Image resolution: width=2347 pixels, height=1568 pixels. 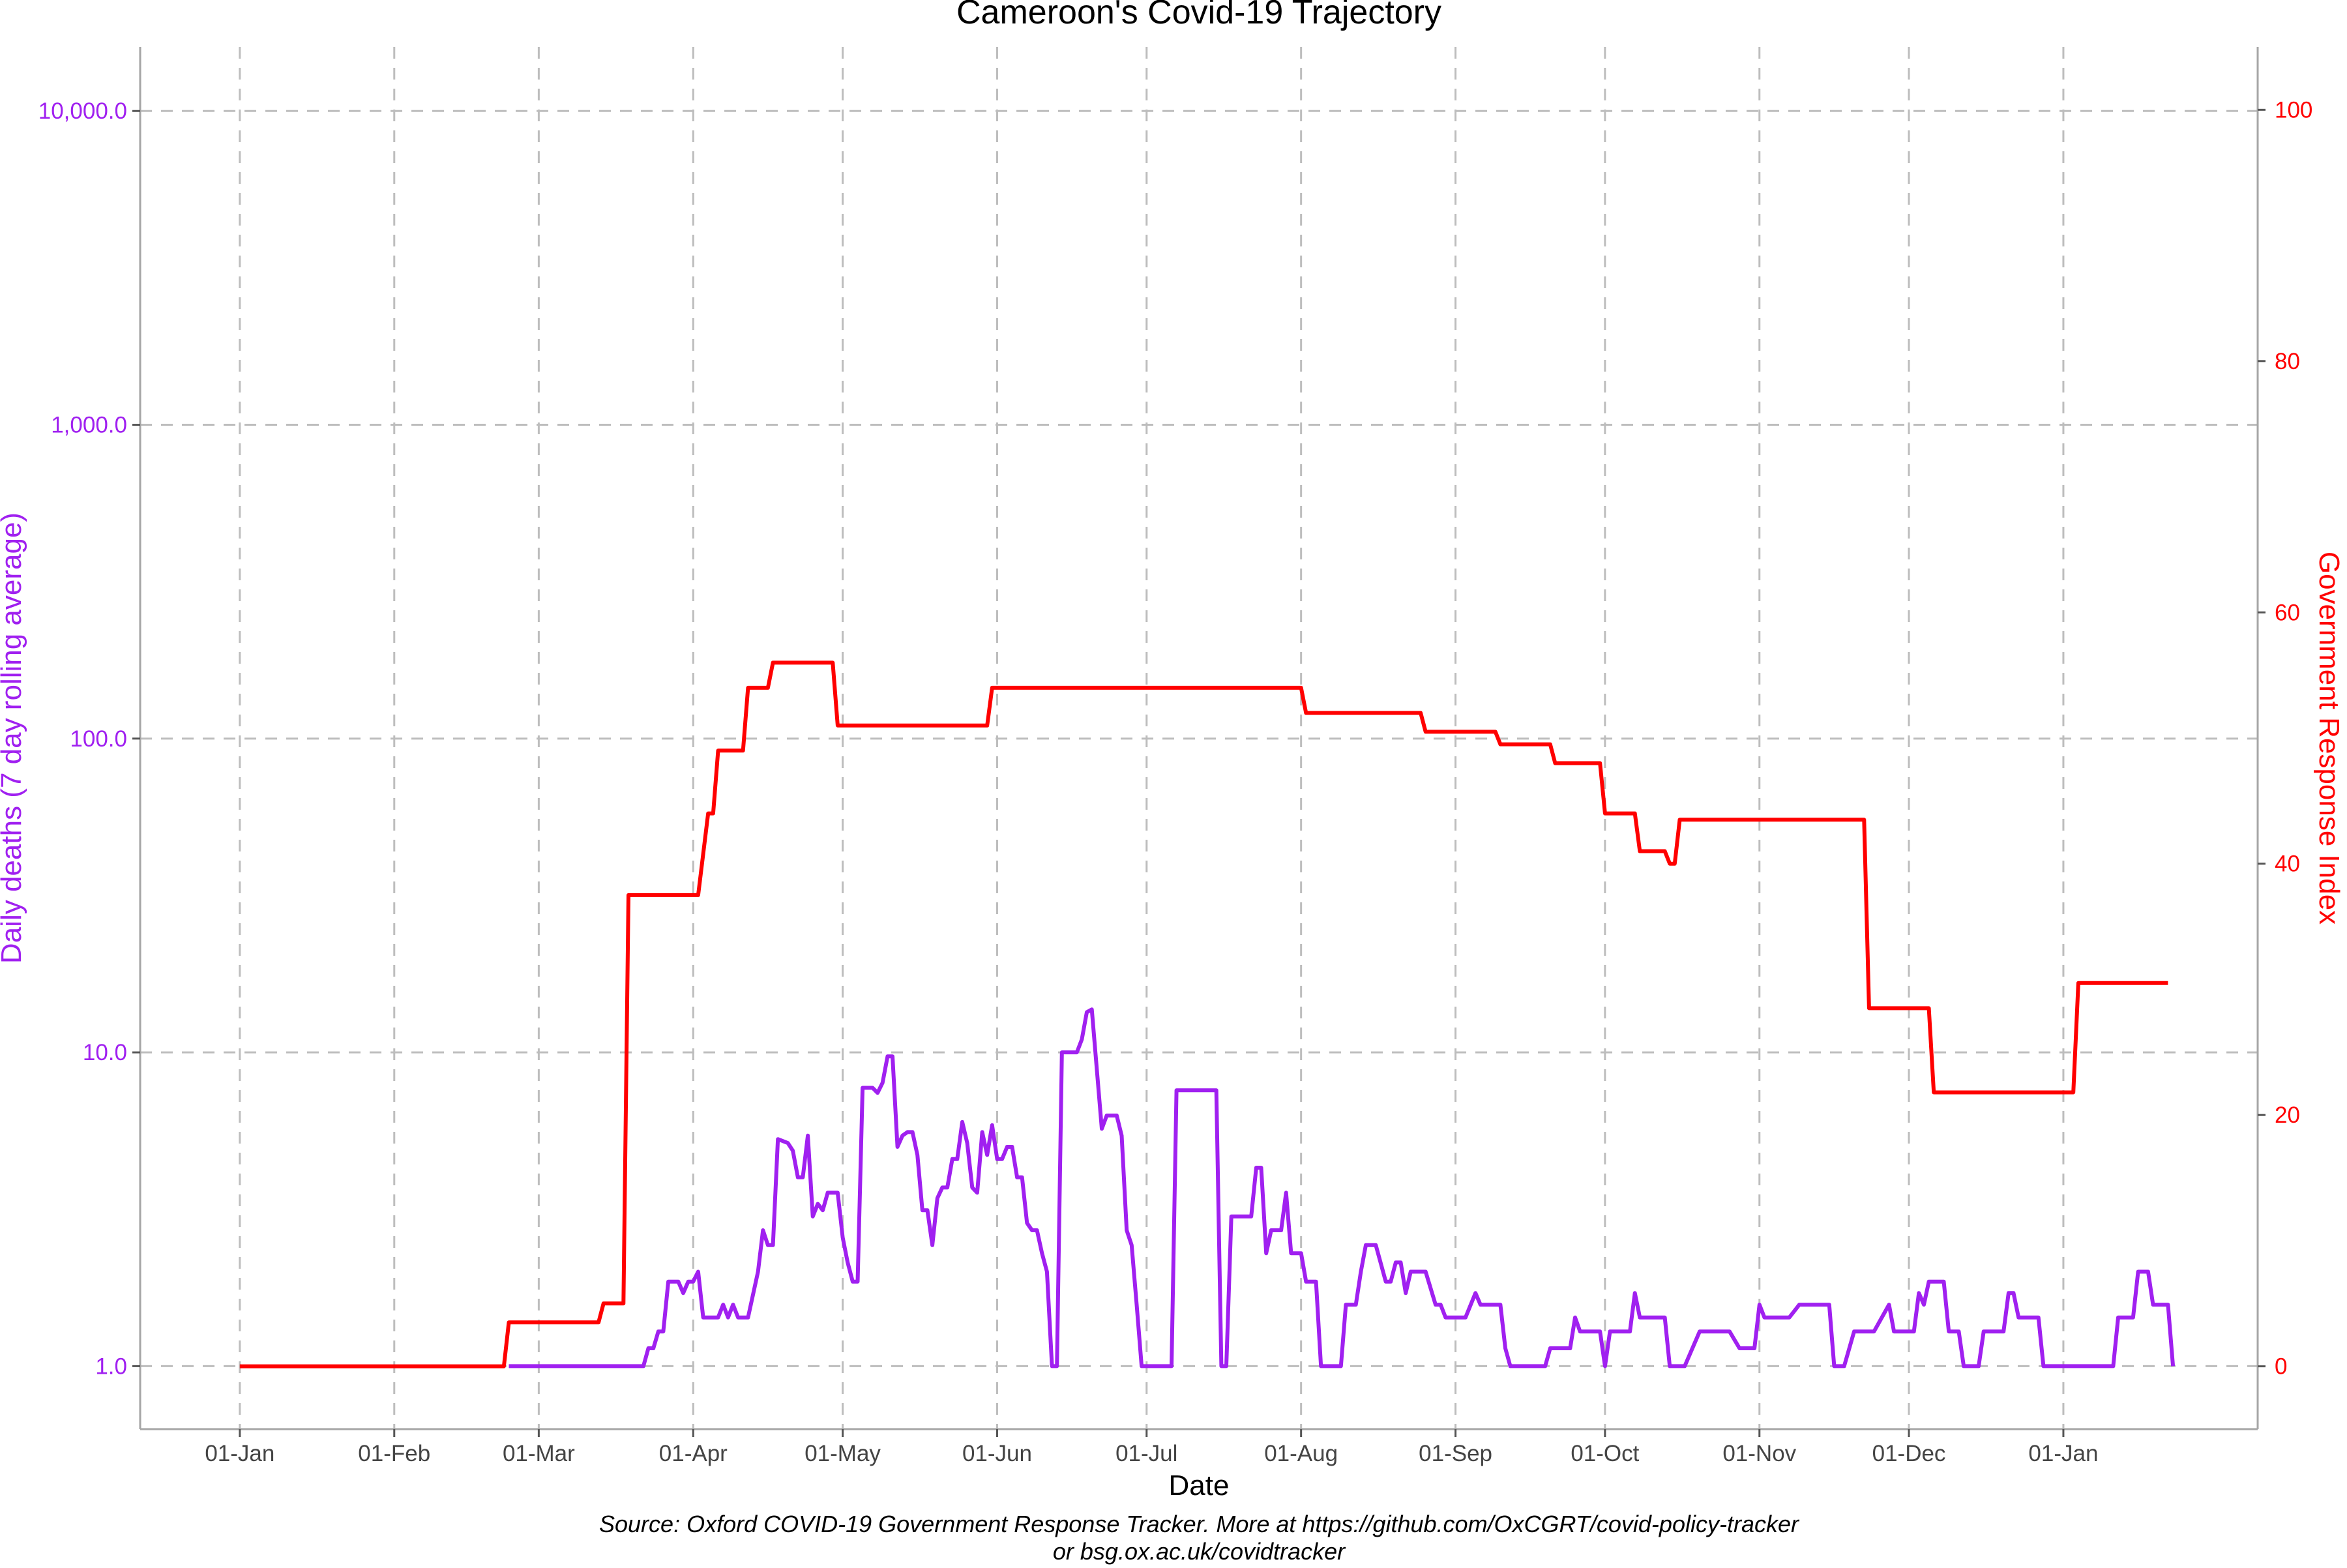 What do you see at coordinates (89, 426) in the screenshot?
I see `left-tick-label: 1,000.0` at bounding box center [89, 426].